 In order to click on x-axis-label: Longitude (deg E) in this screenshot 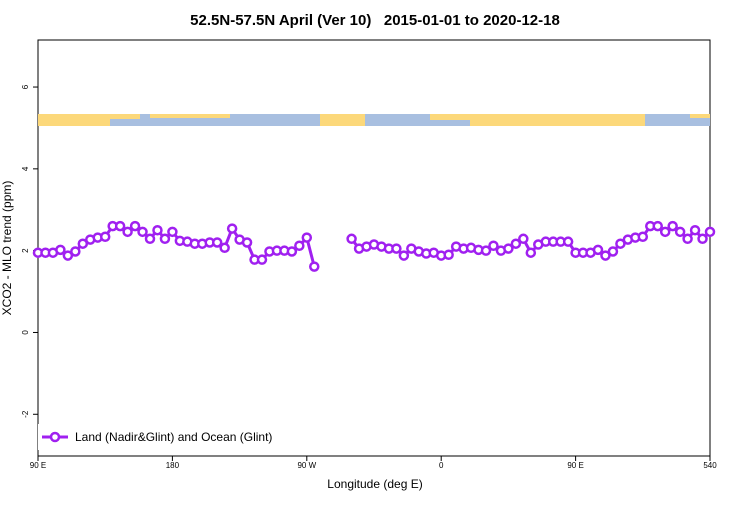, I will do `click(374, 484)`.